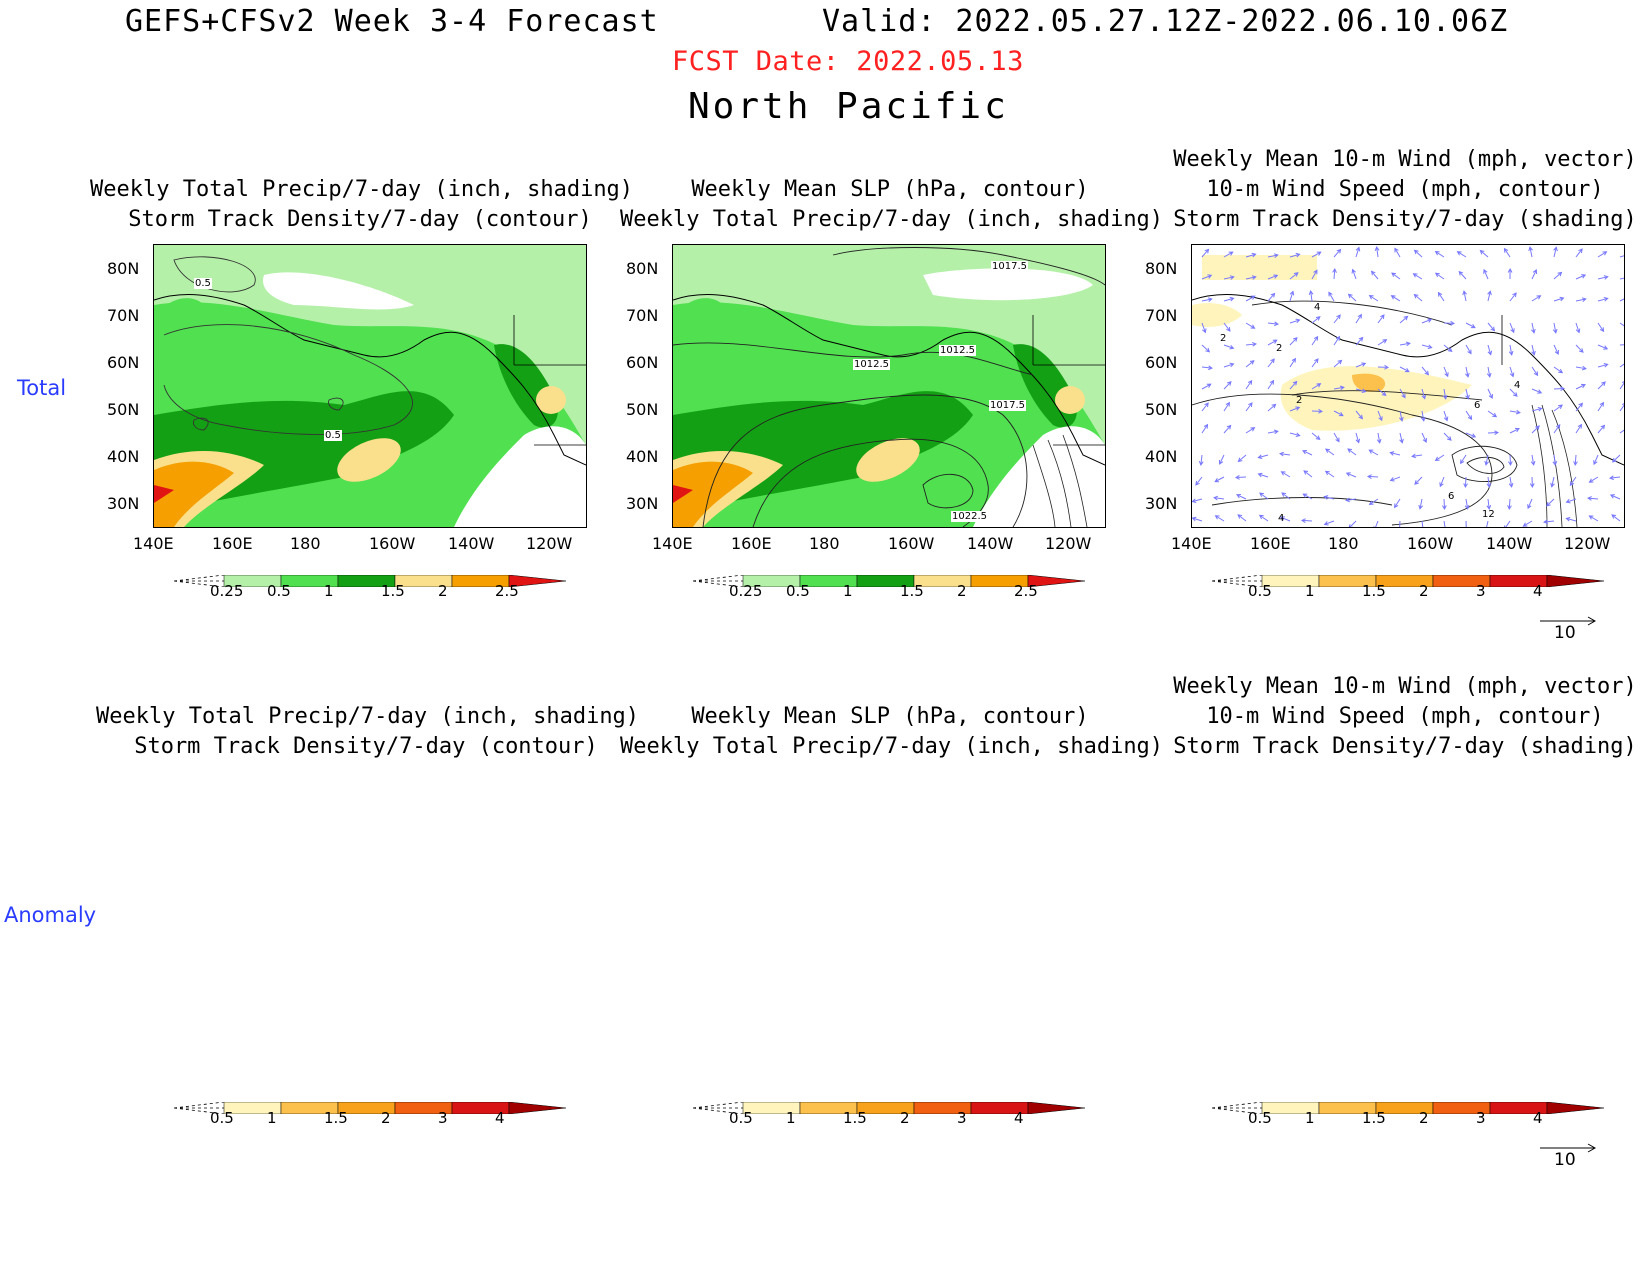 The image size is (1650, 1275). I want to click on contour-label: 4, so click(1281, 518).